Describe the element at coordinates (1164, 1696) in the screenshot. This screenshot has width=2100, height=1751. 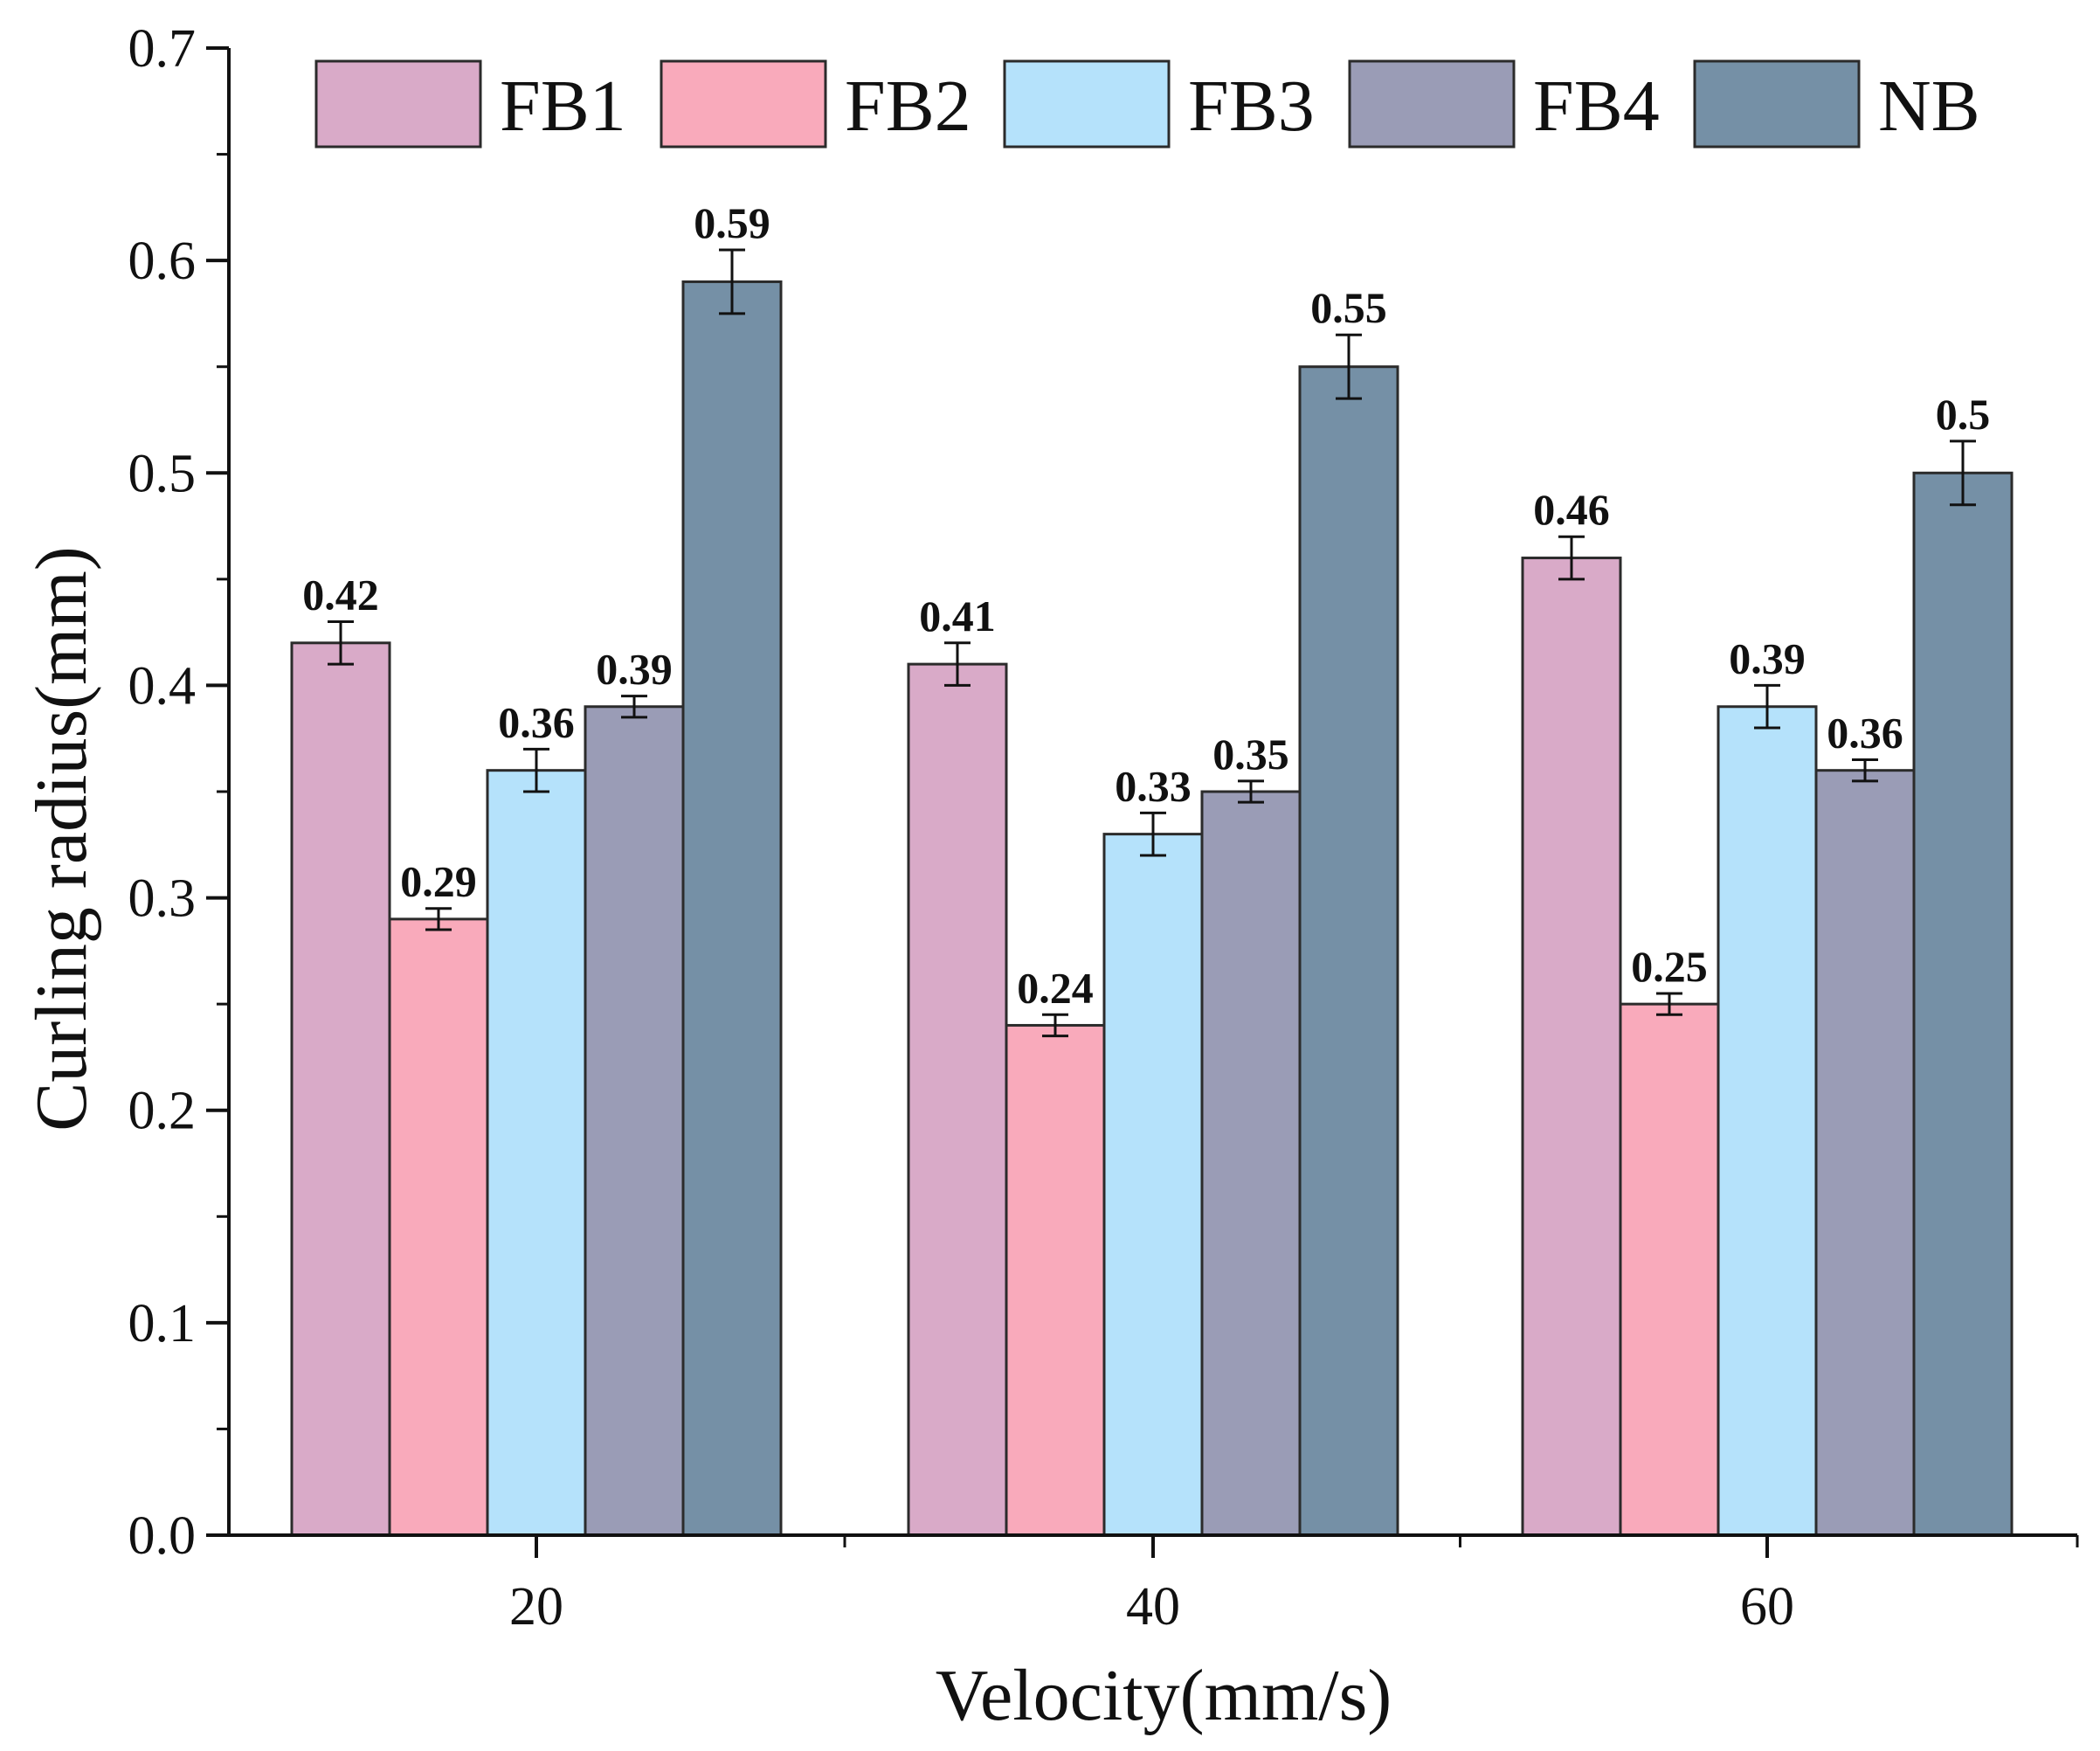
I see `x-axis-title: Velocity(mm/s)` at that location.